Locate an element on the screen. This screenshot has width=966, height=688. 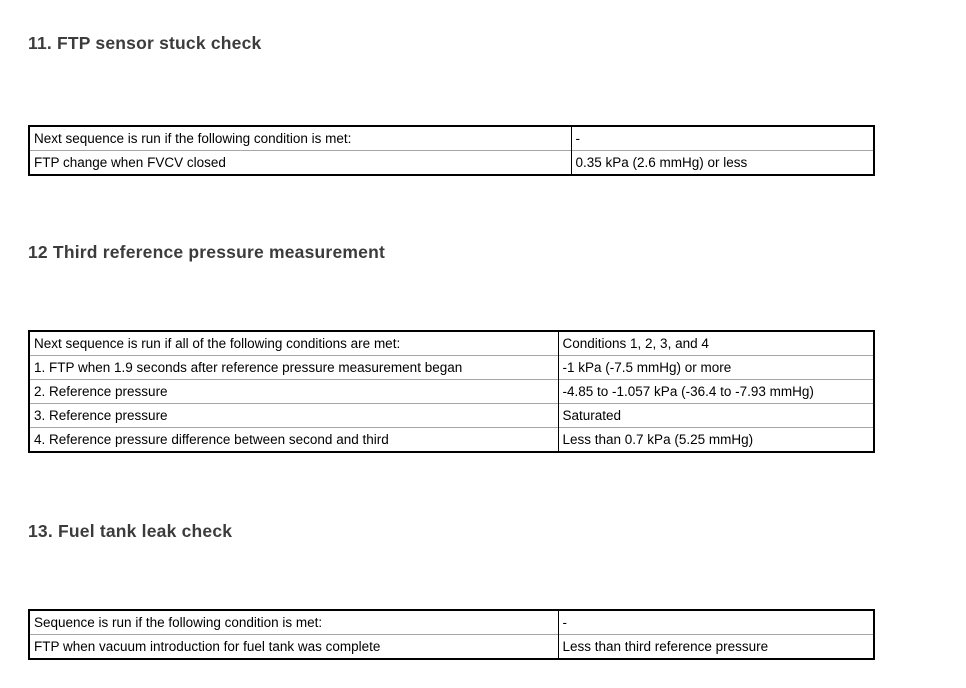
condition-label-cell: 2. Reference pressure is located at coordinates (293, 391).